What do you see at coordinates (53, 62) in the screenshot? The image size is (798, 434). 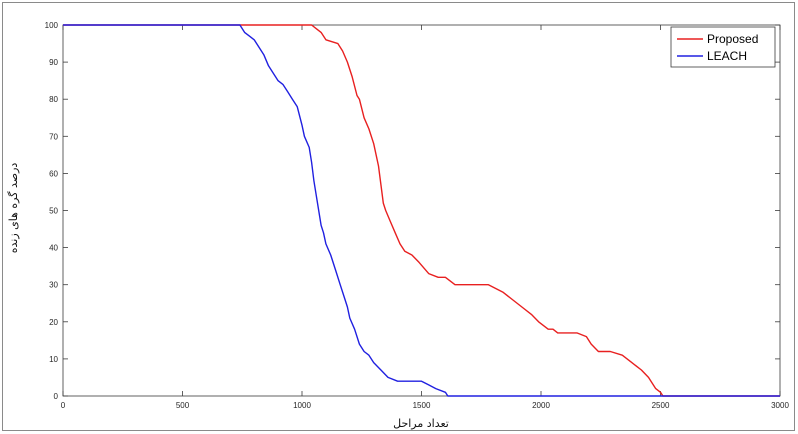 I see `y-tick-label: 90` at bounding box center [53, 62].